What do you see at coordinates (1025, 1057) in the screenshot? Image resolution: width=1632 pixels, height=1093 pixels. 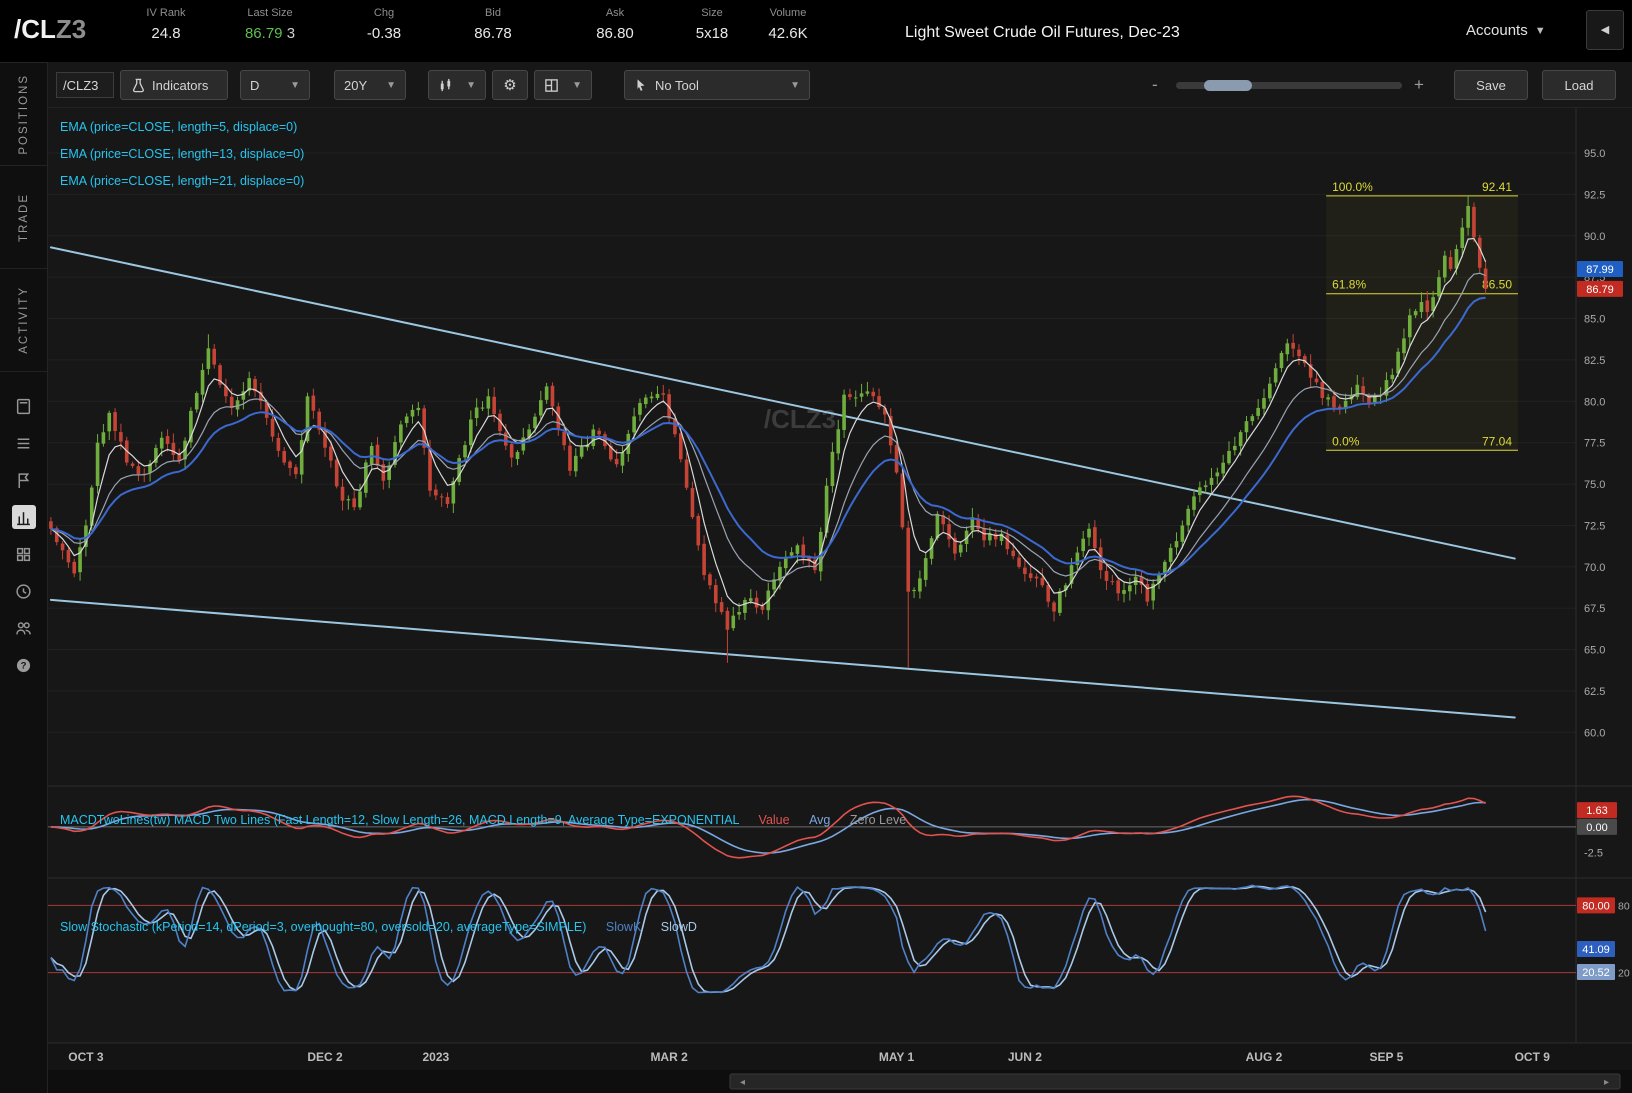 I see `svg-text: JUN 2` at bounding box center [1025, 1057].